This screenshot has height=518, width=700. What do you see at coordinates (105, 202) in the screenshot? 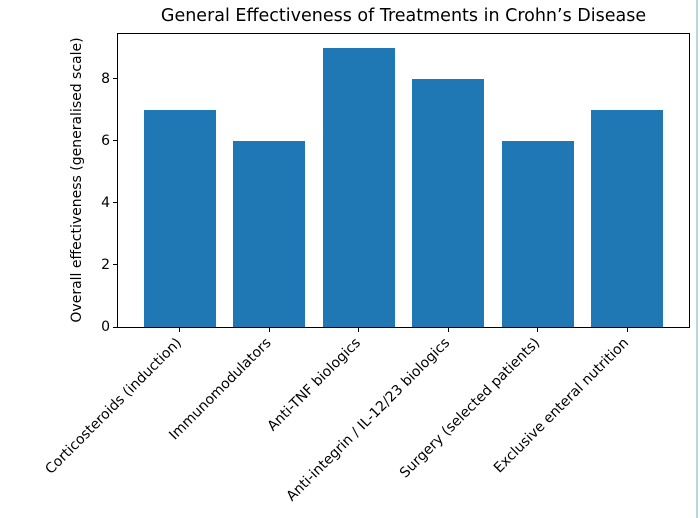
I see `y-tick-label: 4` at bounding box center [105, 202].